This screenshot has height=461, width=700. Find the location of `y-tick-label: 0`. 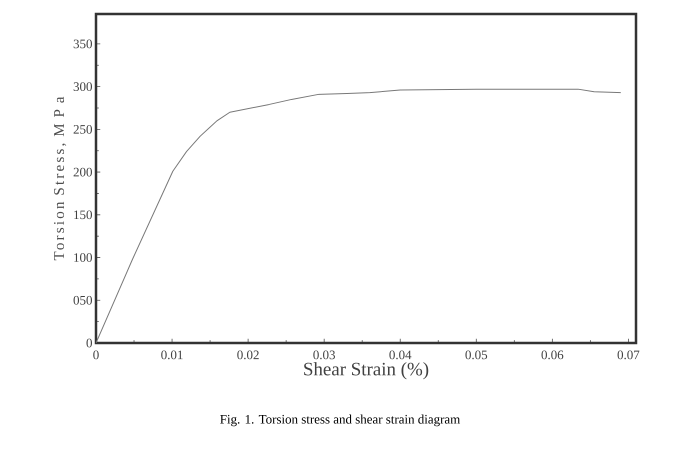

y-tick-label: 0 is located at coordinates (89, 343).